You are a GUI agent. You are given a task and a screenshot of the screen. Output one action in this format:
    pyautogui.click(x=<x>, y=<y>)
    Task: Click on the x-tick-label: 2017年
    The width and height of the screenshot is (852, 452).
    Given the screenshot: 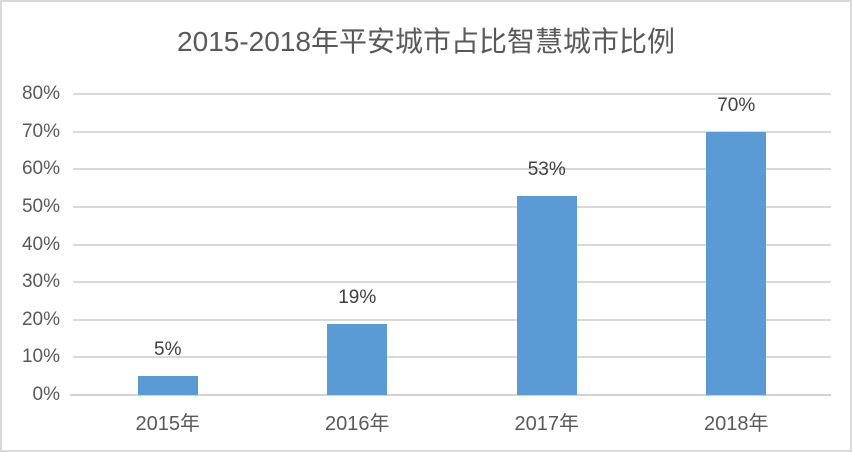 What is the action you would take?
    pyautogui.click(x=547, y=424)
    